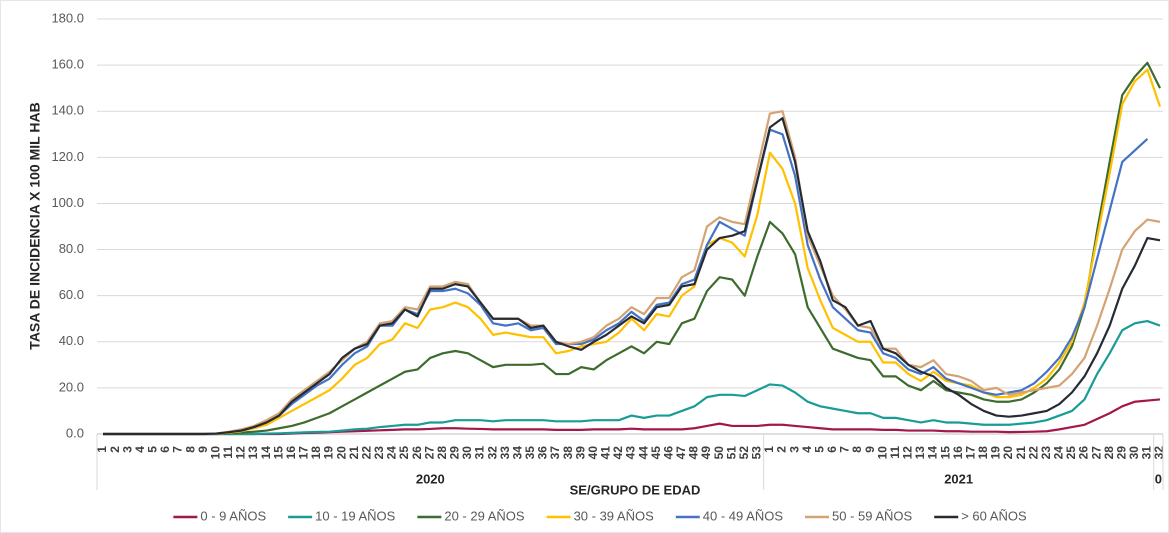  What do you see at coordinates (757, 453) in the screenshot?
I see `x-tick-label: 53` at bounding box center [757, 453].